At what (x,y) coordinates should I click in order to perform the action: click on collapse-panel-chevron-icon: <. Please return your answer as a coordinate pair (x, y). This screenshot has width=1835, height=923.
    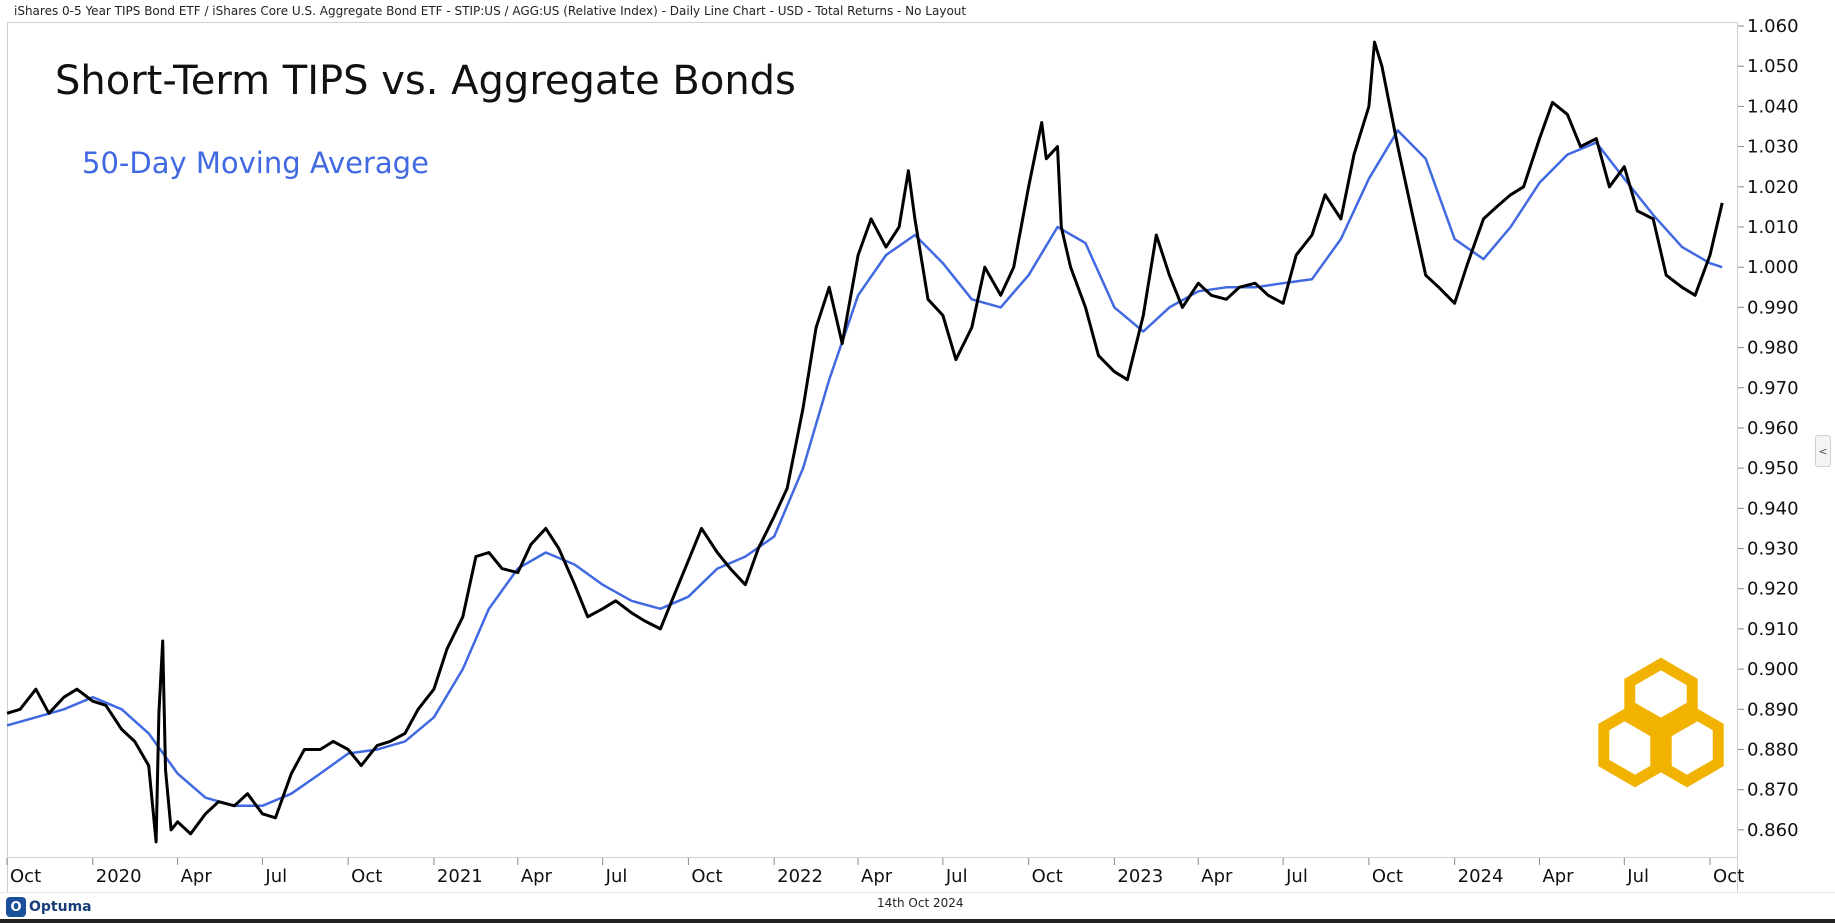
    Looking at the image, I should click on (1823, 451).